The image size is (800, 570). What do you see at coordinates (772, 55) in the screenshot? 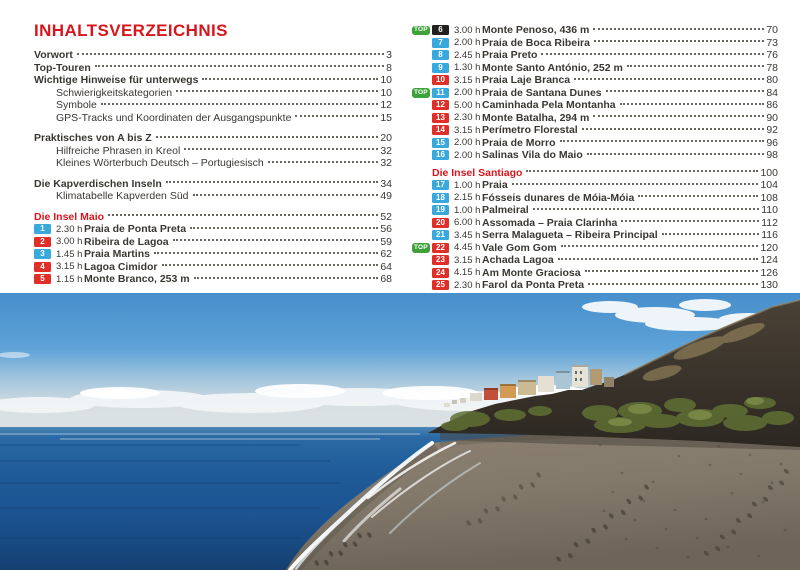
I see `page-number: 76` at bounding box center [772, 55].